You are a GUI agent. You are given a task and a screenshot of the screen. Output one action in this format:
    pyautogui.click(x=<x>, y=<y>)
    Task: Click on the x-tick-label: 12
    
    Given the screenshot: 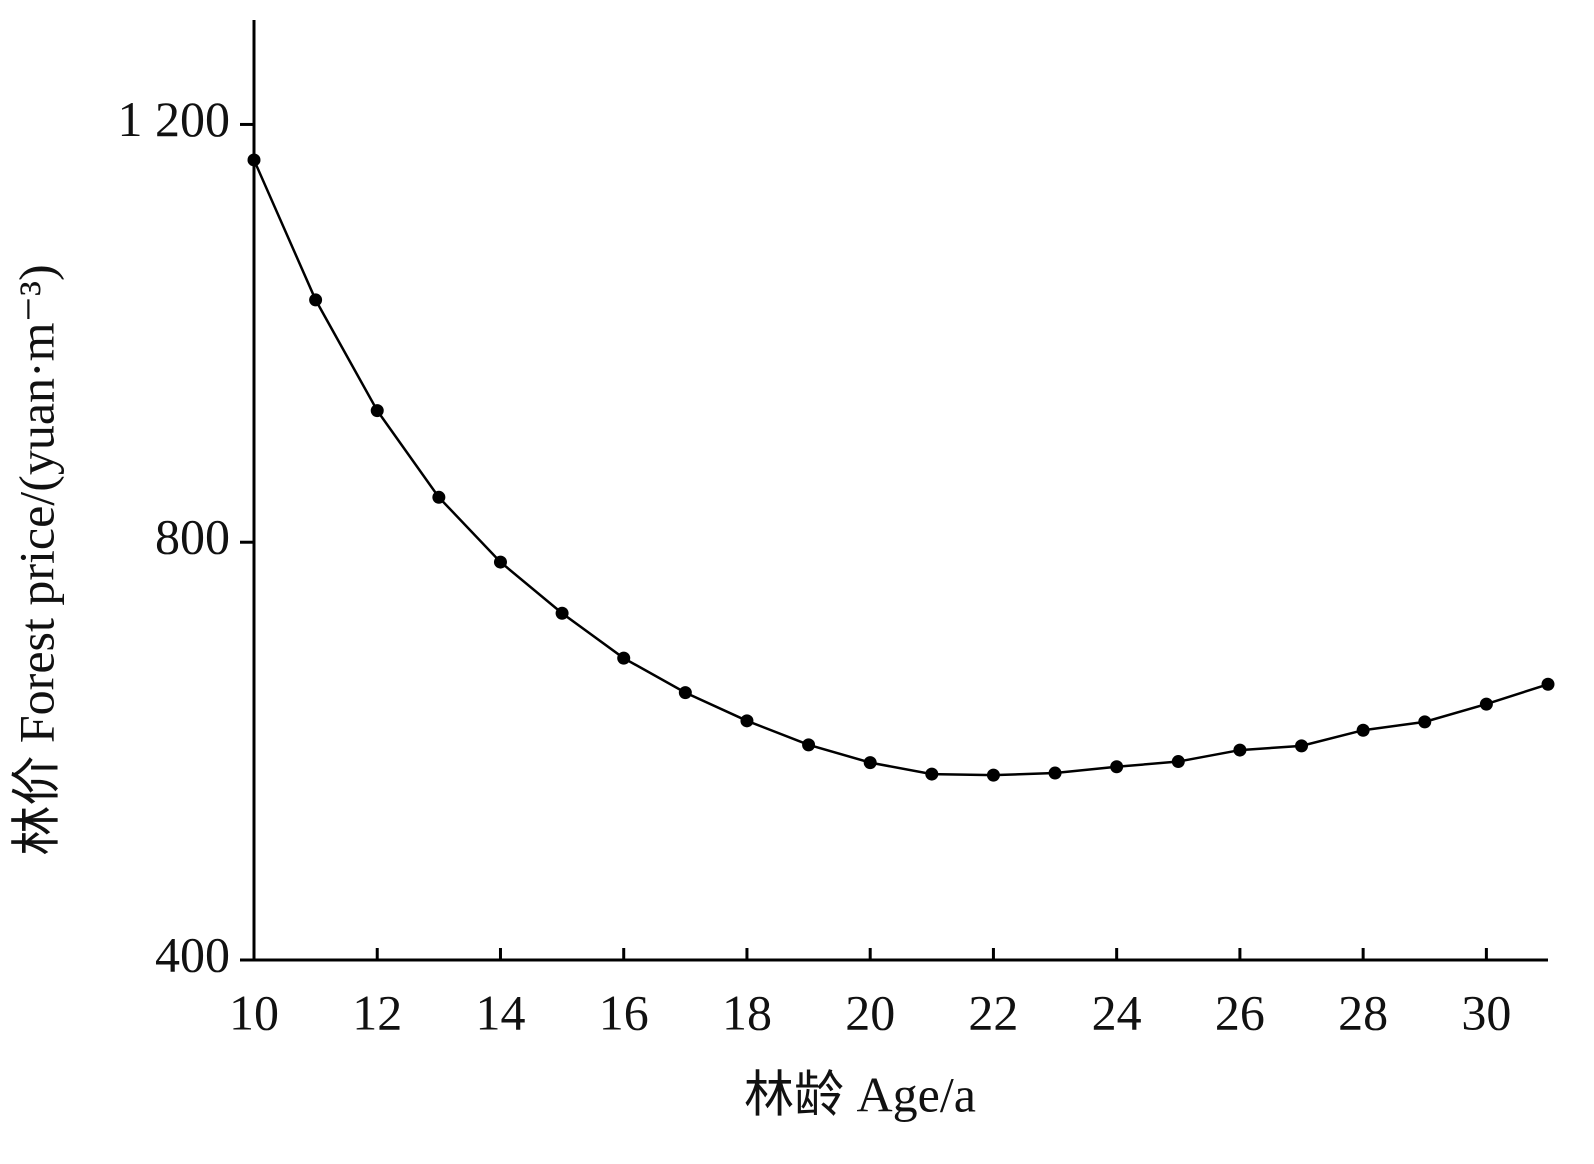 What is the action you would take?
    pyautogui.click(x=377, y=1012)
    